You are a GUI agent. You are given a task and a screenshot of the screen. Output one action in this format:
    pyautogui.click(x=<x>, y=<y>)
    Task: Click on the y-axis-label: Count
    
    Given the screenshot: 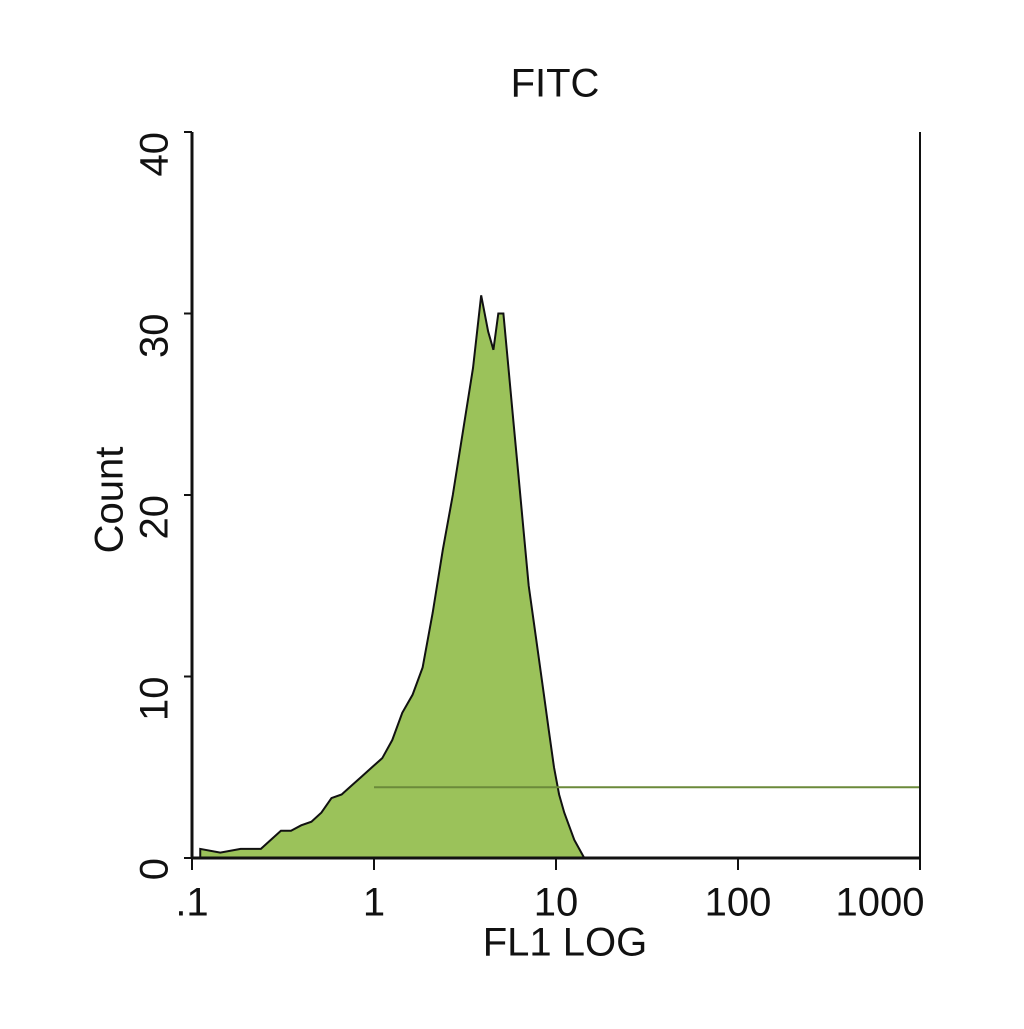 What is the action you would take?
    pyautogui.click(x=110, y=500)
    